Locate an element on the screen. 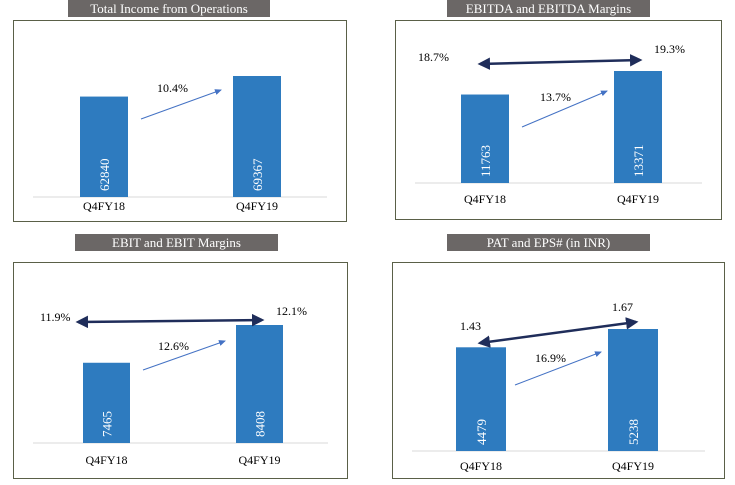 This screenshot has width=735, height=485. bar-value-label: 8408 is located at coordinates (260, 424).